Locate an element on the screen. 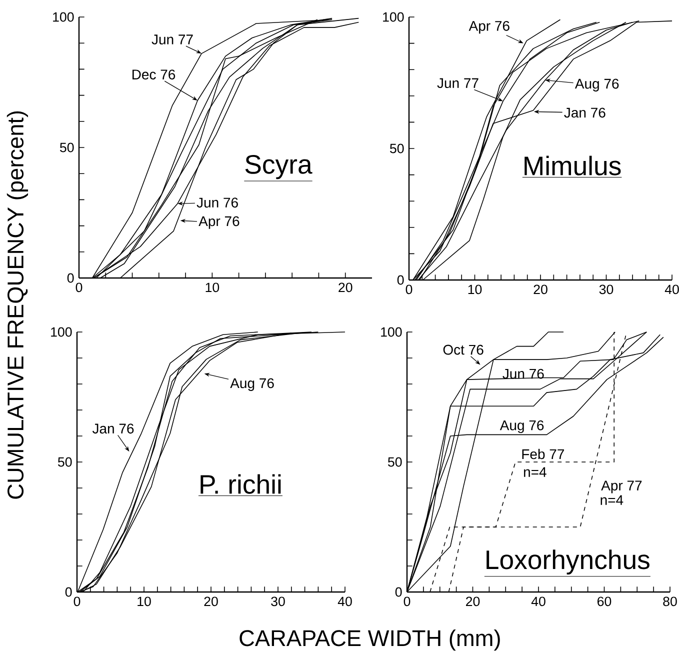 The width and height of the screenshot is (679, 658). y-axis-title: CUMULATIVE FREQUENCY (percent) is located at coordinates (17, 305).